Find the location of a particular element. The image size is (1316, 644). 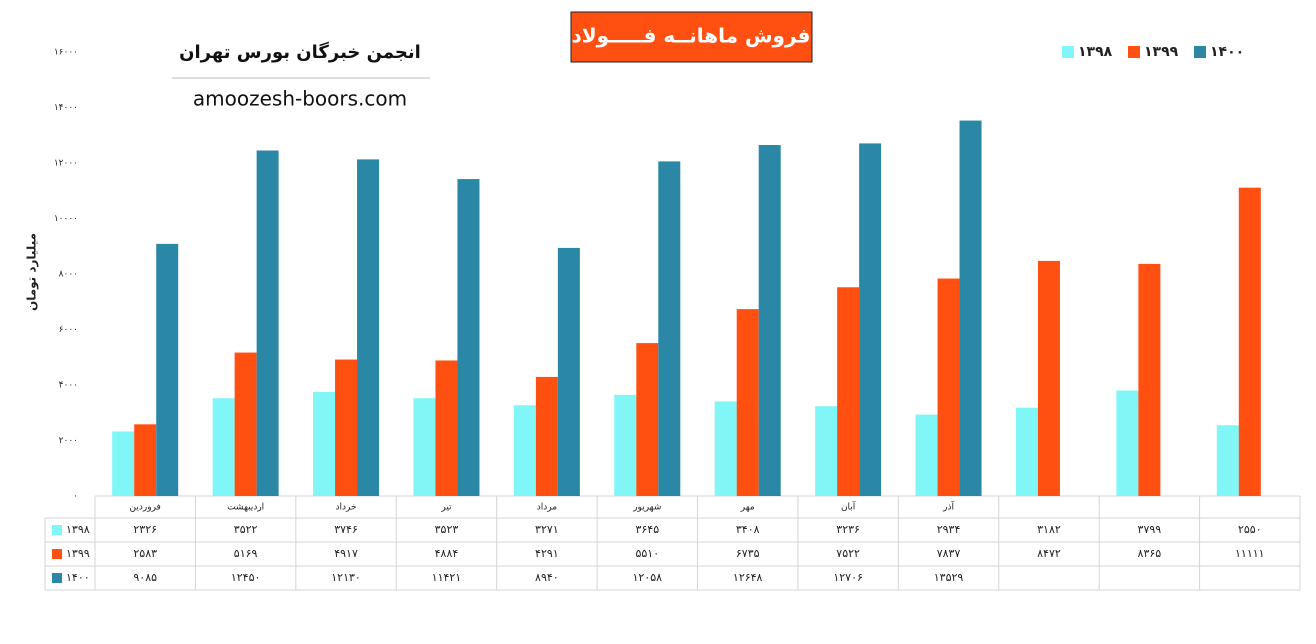

y-tick-label: ۶۰۰۰ is located at coordinates (68, 330).